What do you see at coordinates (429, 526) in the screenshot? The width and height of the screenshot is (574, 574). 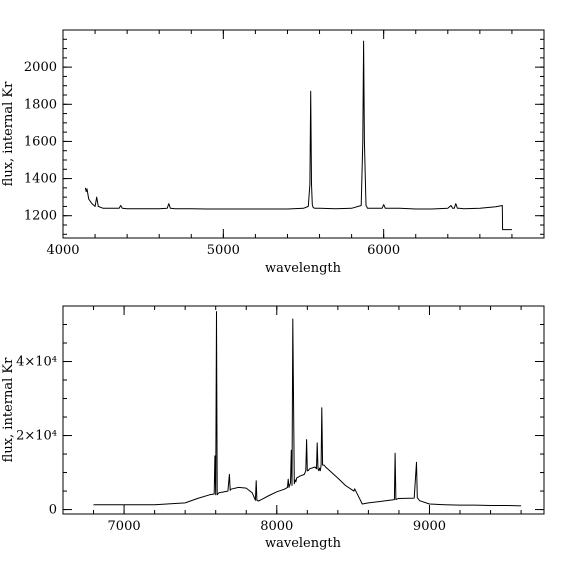 I see `x-tick-label: 9000` at bounding box center [429, 526].